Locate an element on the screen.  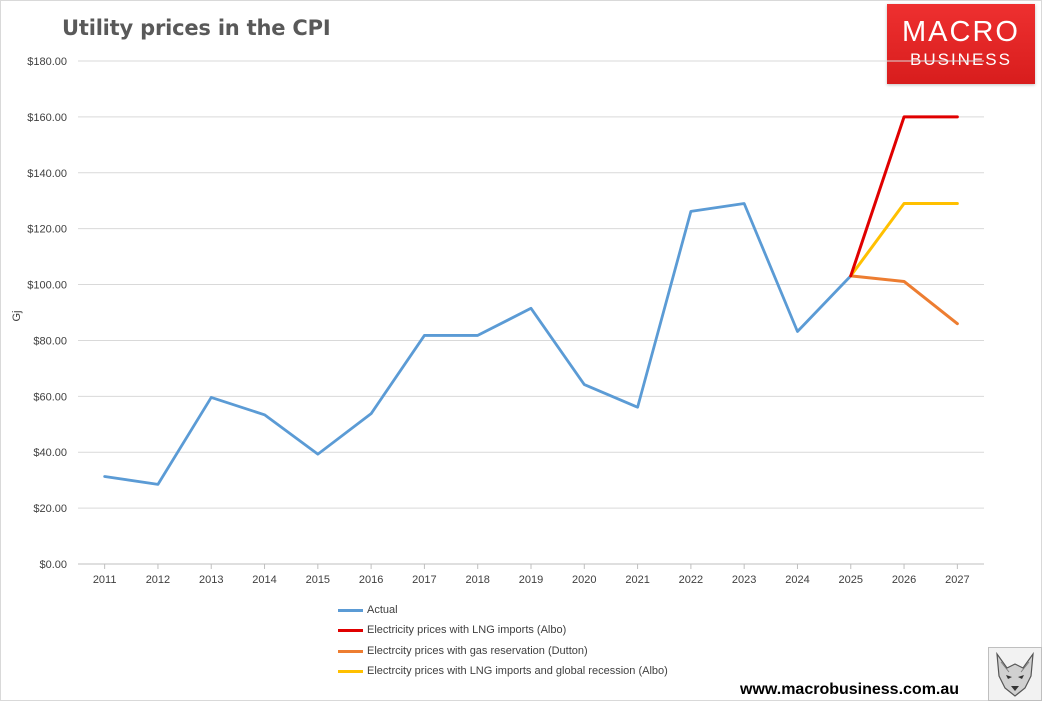
y-tick-label: $180.00 is located at coordinates (47, 62).